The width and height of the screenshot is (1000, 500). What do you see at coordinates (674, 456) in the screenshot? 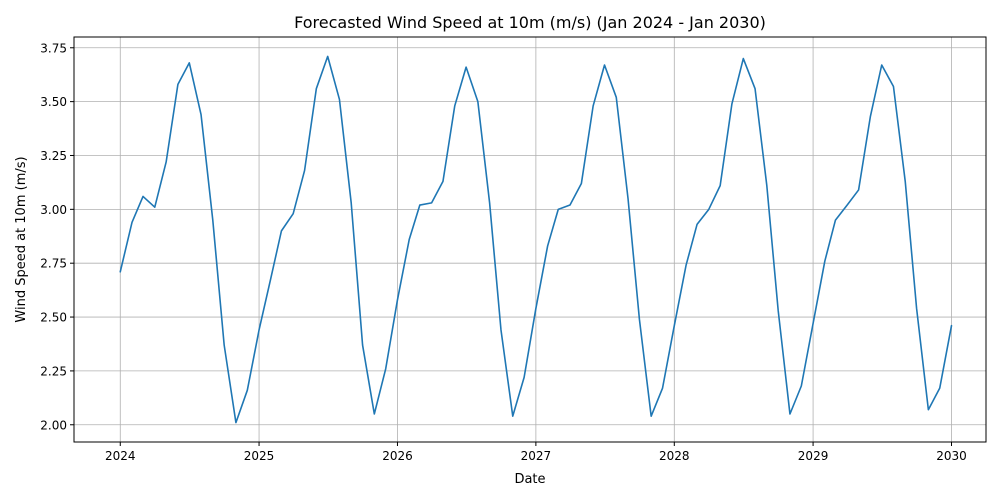
I see `x-tick-label: 2028` at bounding box center [674, 456].